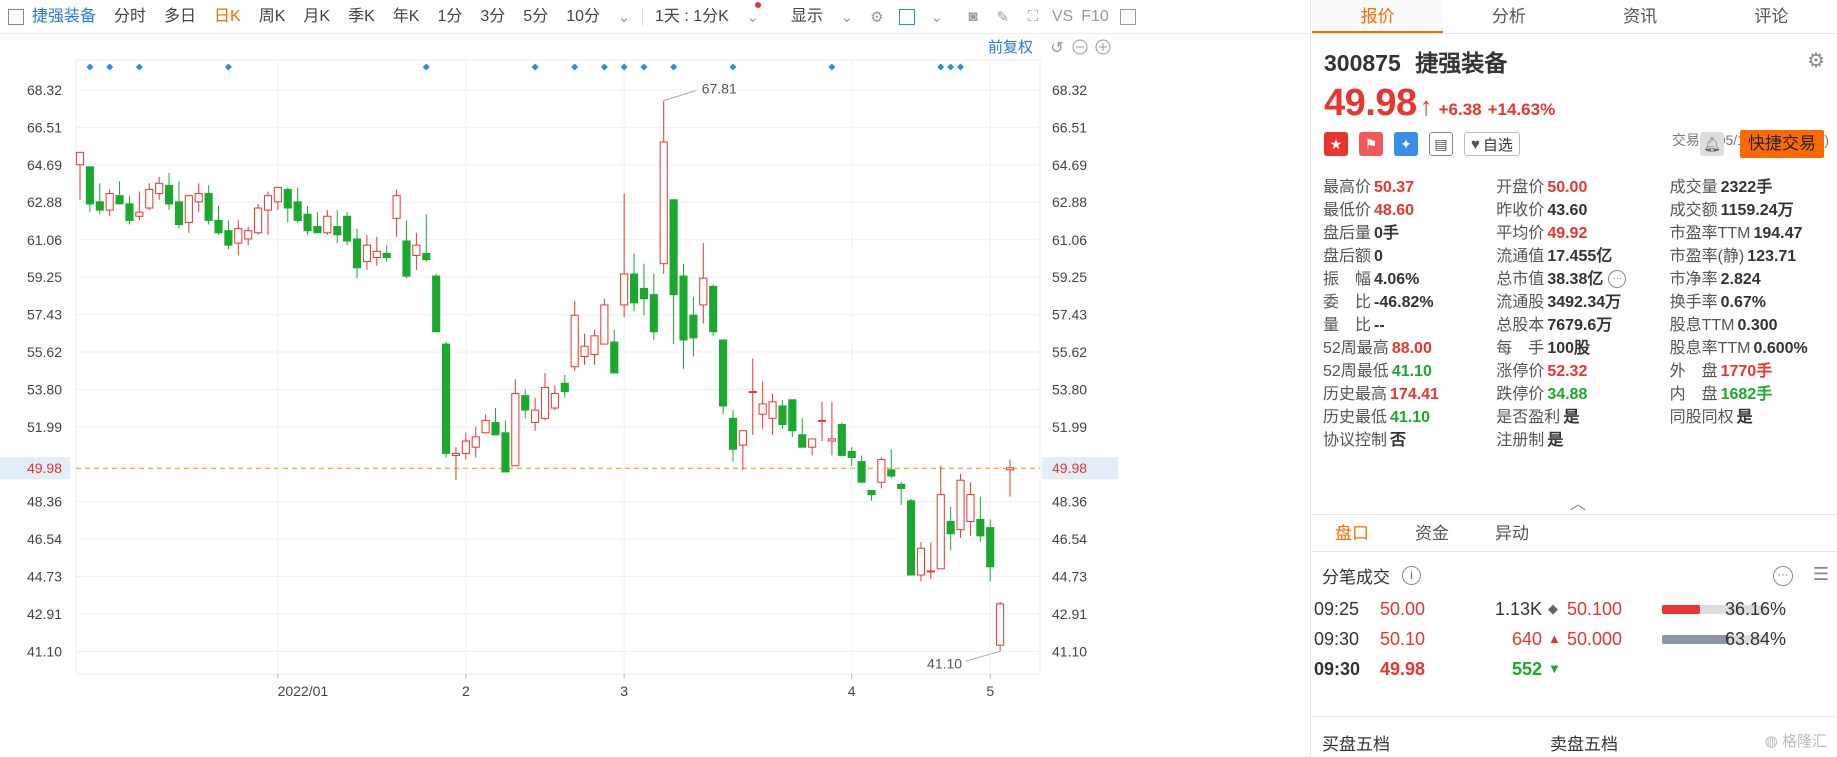 This screenshot has width=1837, height=757. What do you see at coordinates (973, 17) in the screenshot?
I see `camera-icon: ◙` at bounding box center [973, 17].